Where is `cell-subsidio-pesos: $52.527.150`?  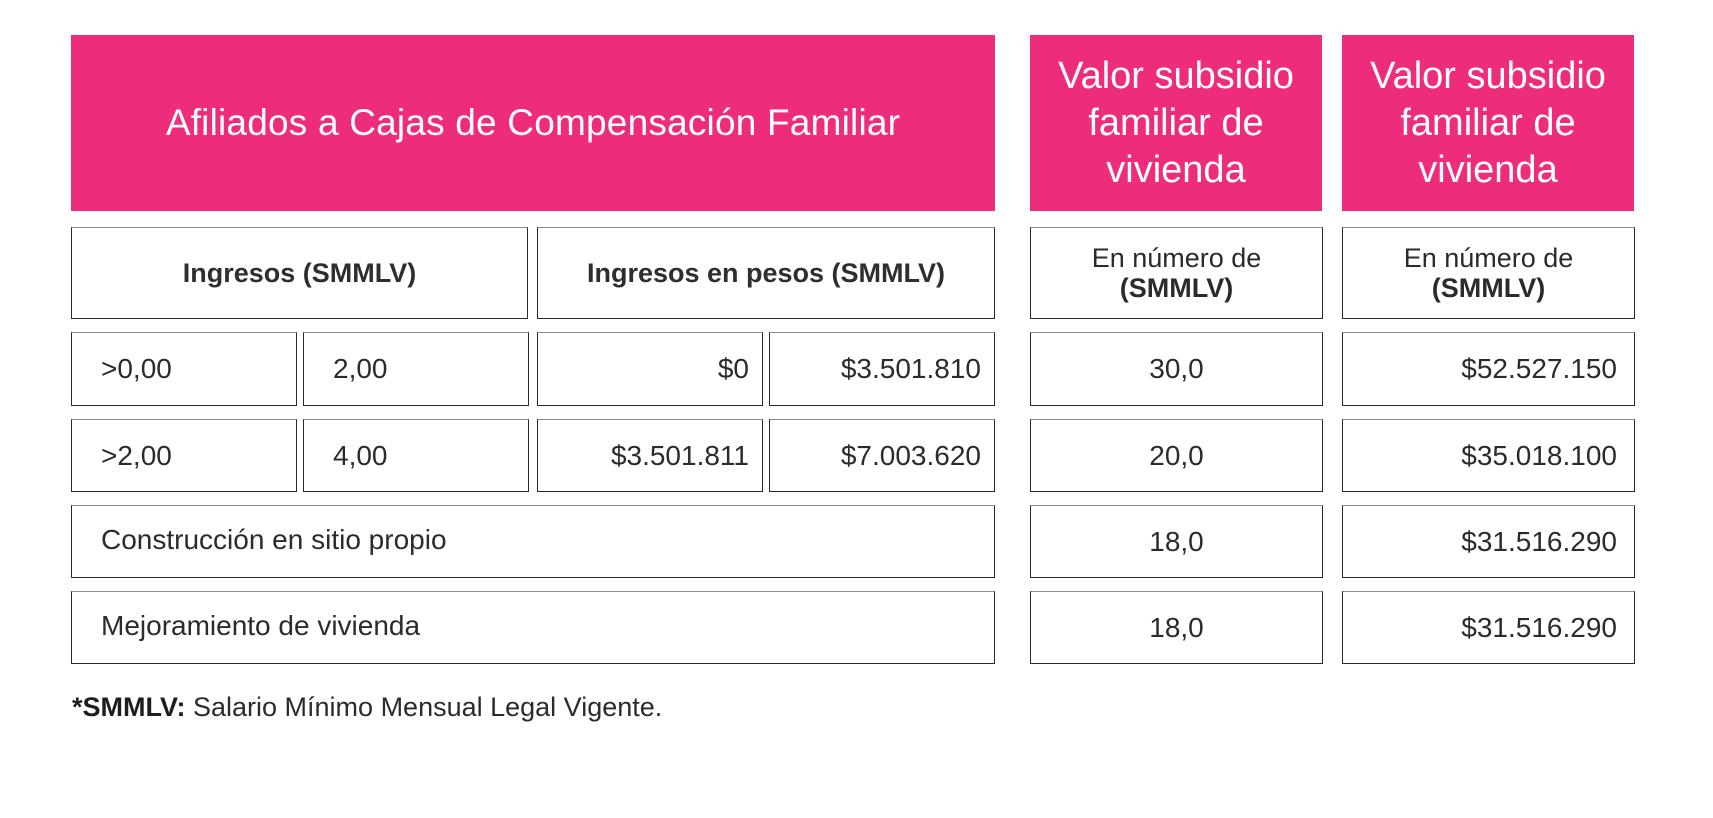 cell-subsidio-pesos: $52.527.150 is located at coordinates (1488, 369).